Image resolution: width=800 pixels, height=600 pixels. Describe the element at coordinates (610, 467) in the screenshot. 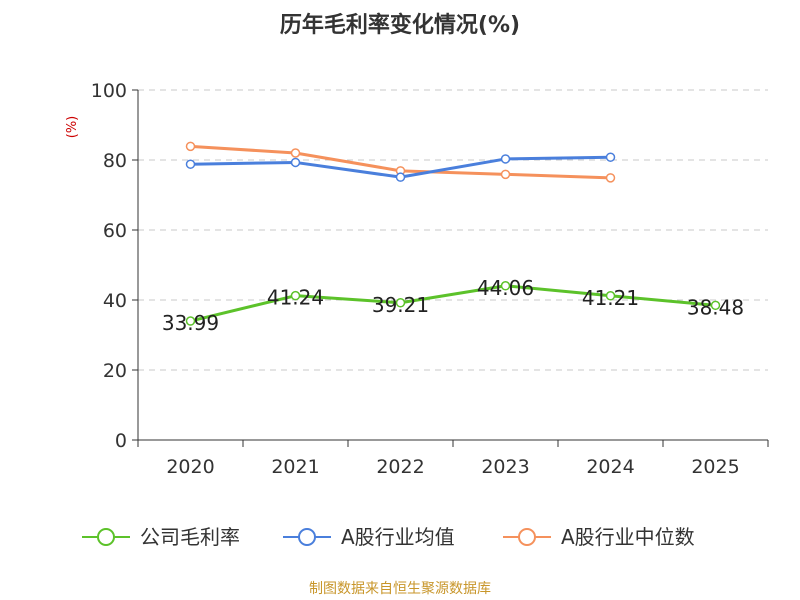

I see `x-tick-label: 2024` at that location.